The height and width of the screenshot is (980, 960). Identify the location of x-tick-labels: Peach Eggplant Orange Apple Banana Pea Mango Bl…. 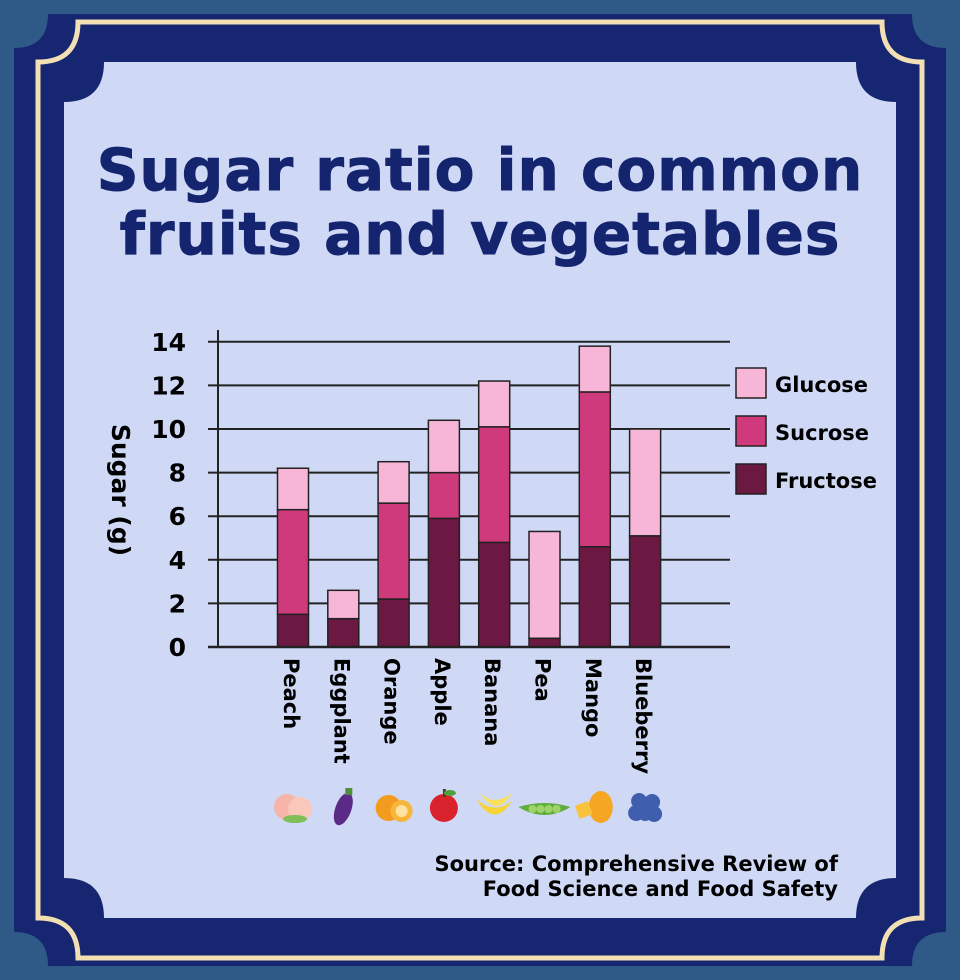
(467, 716).